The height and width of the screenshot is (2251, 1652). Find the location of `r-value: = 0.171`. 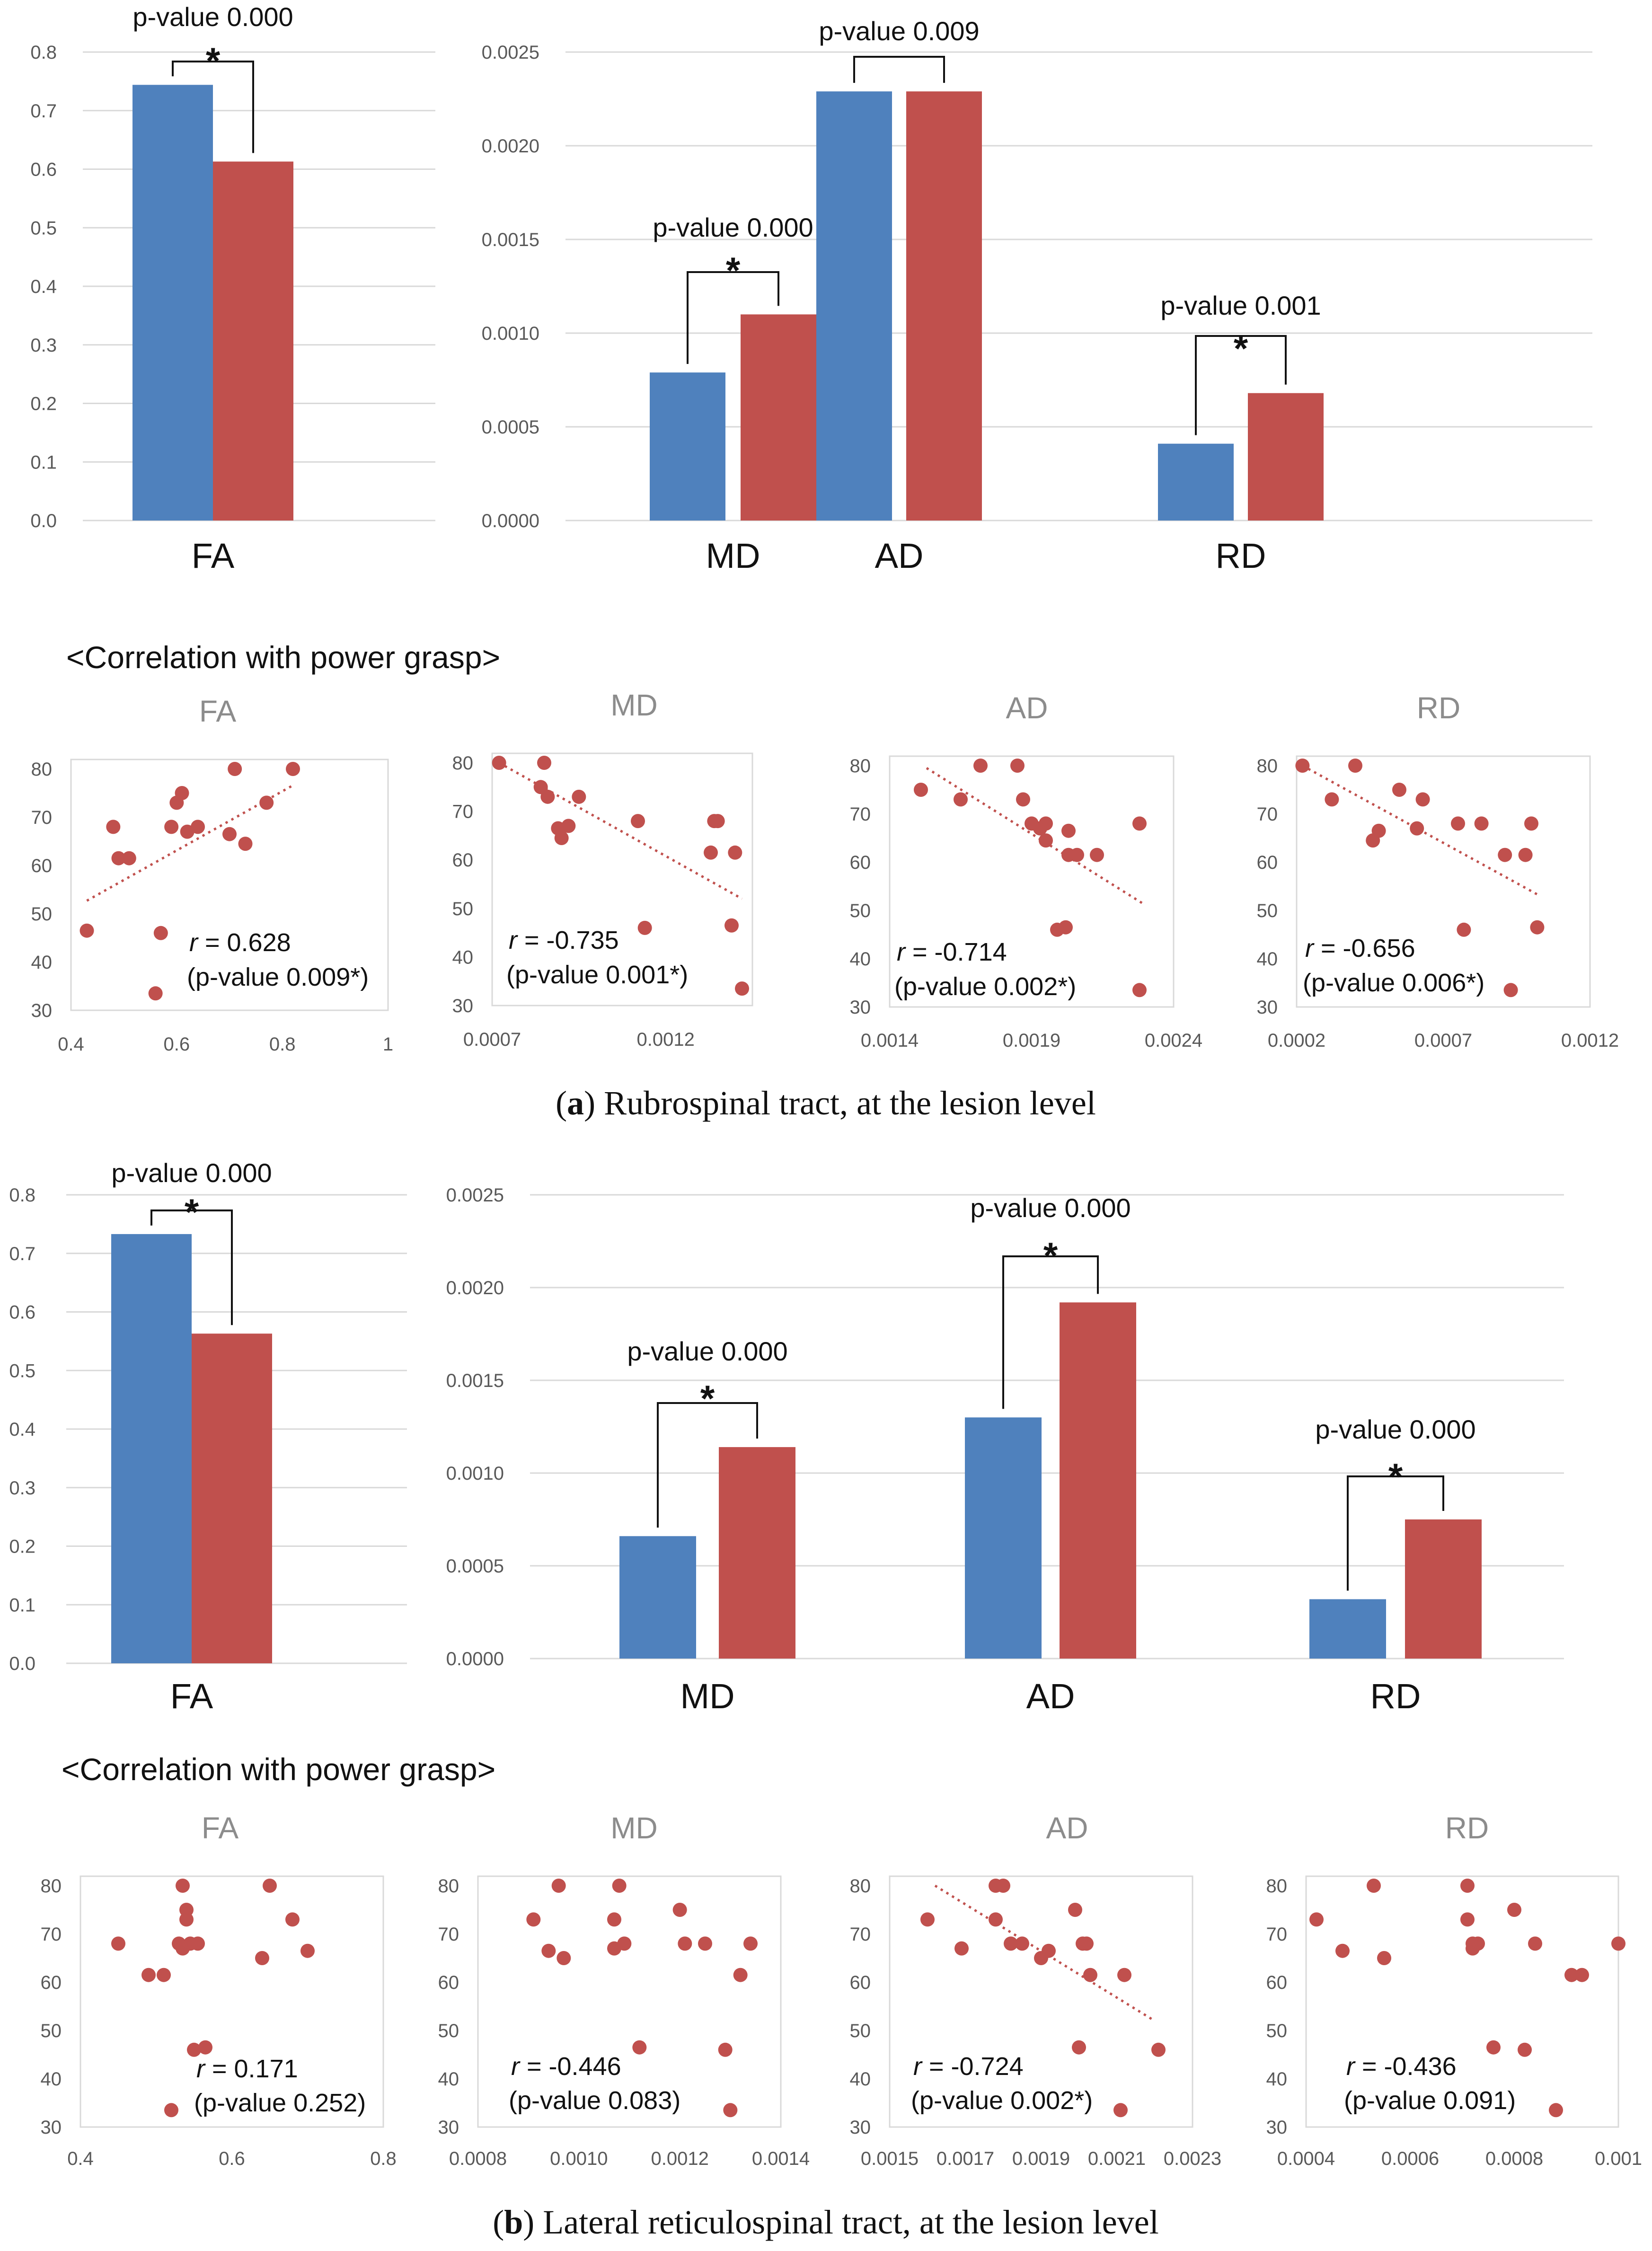

r-value: = 0.171 is located at coordinates (251, 2069).